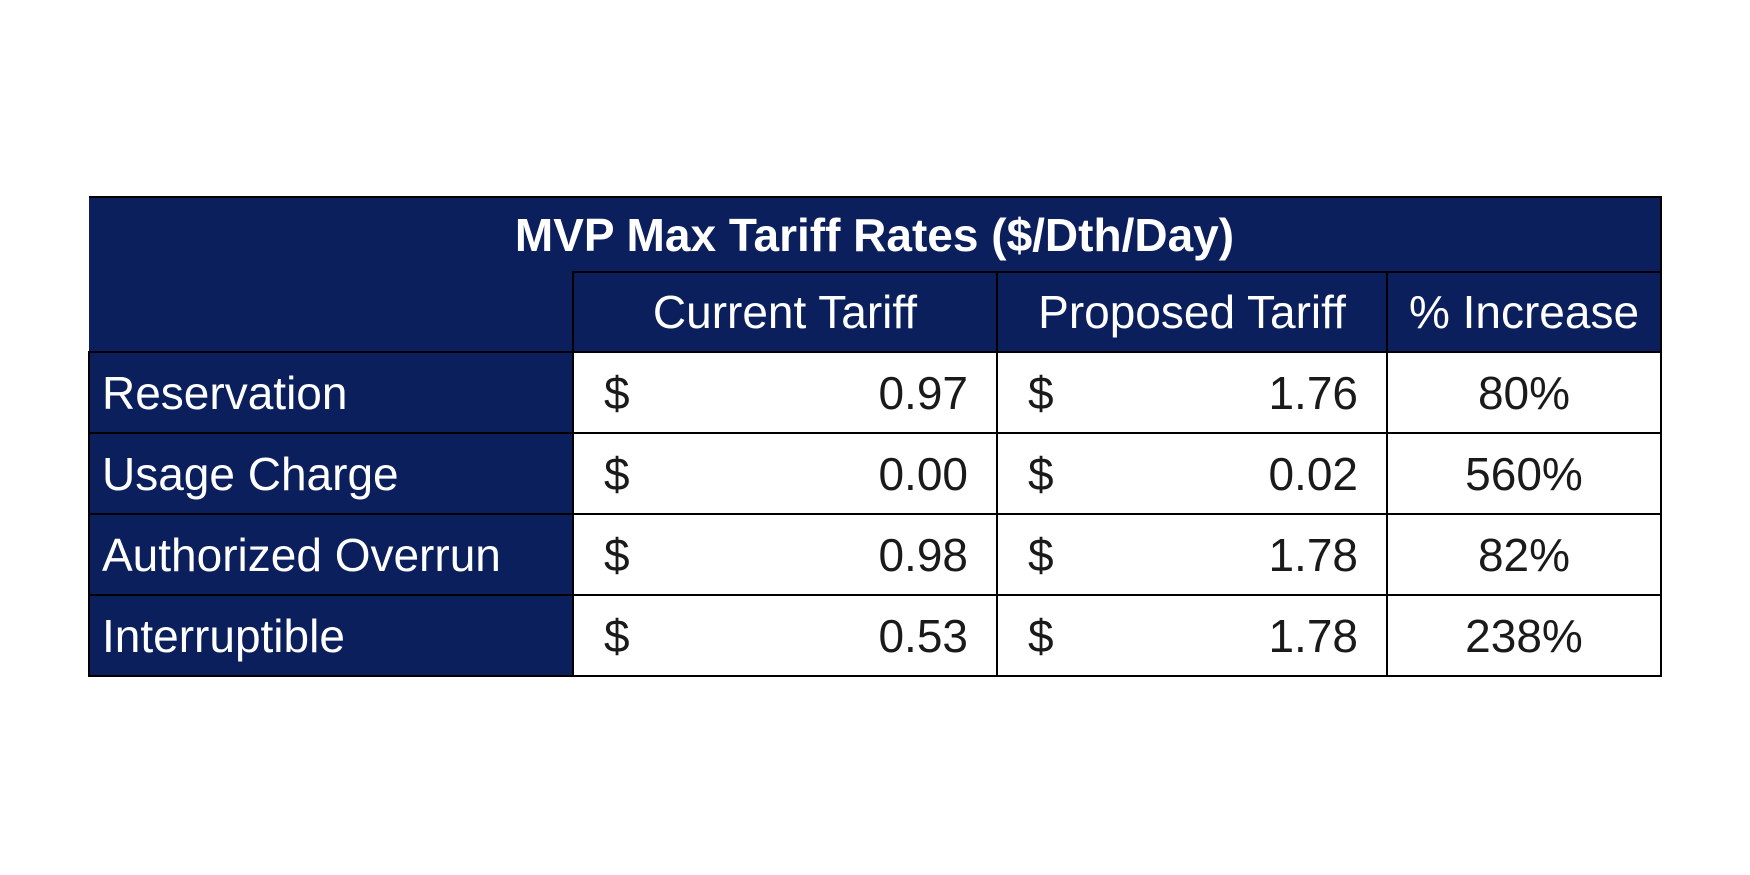 This screenshot has width=1750, height=875. Describe the element at coordinates (331, 473) in the screenshot. I see `row-label: Usage Charge` at that location.